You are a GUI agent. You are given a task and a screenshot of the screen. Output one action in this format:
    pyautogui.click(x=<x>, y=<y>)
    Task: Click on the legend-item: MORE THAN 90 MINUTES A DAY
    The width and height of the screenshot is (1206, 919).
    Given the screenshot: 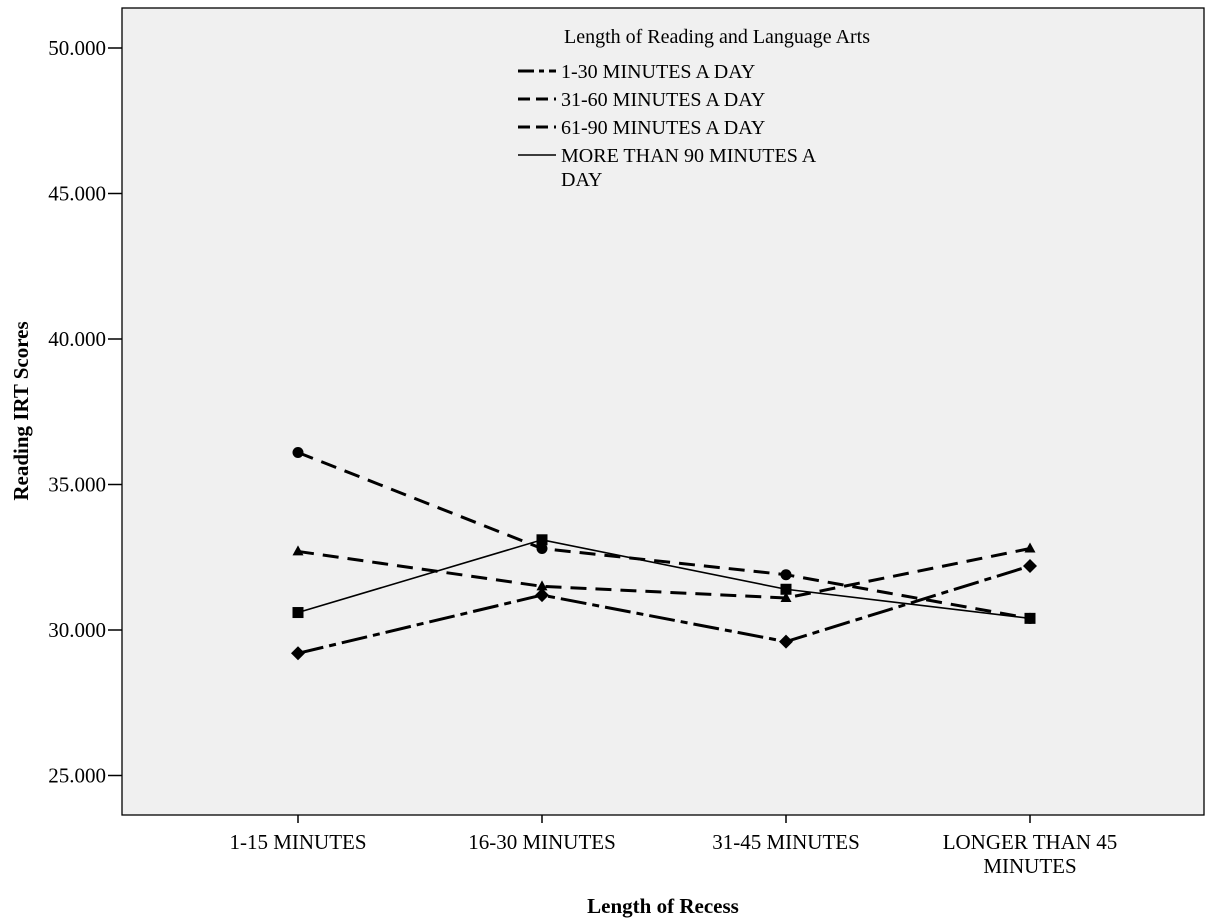 What is the action you would take?
    pyautogui.click(x=667, y=168)
    